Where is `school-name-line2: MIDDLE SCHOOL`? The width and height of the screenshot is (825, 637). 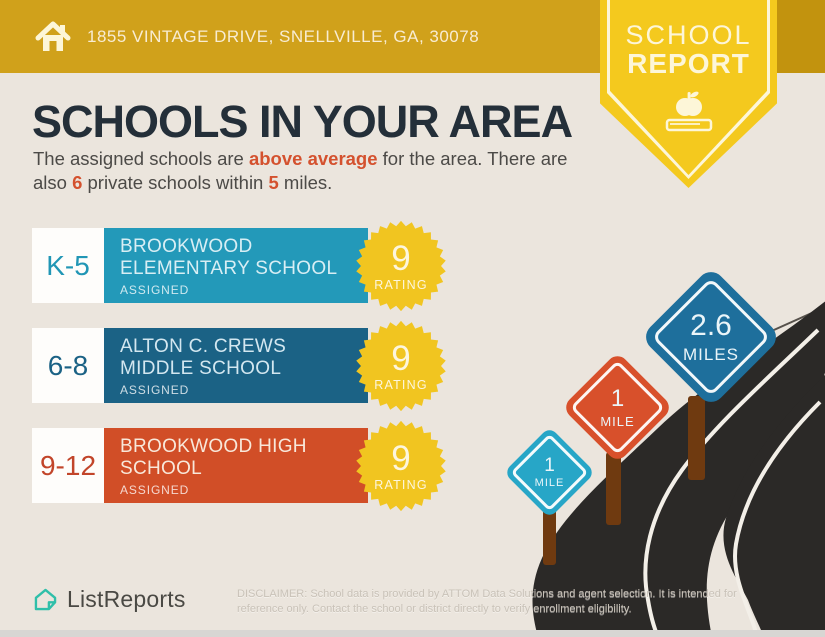
school-name-line2: MIDDLE SCHOOL is located at coordinates (201, 368).